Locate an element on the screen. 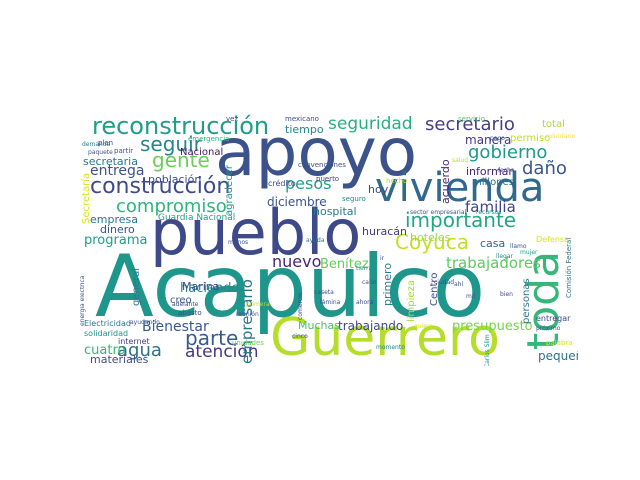  cloud-word: palabra is located at coordinates (559, 343).